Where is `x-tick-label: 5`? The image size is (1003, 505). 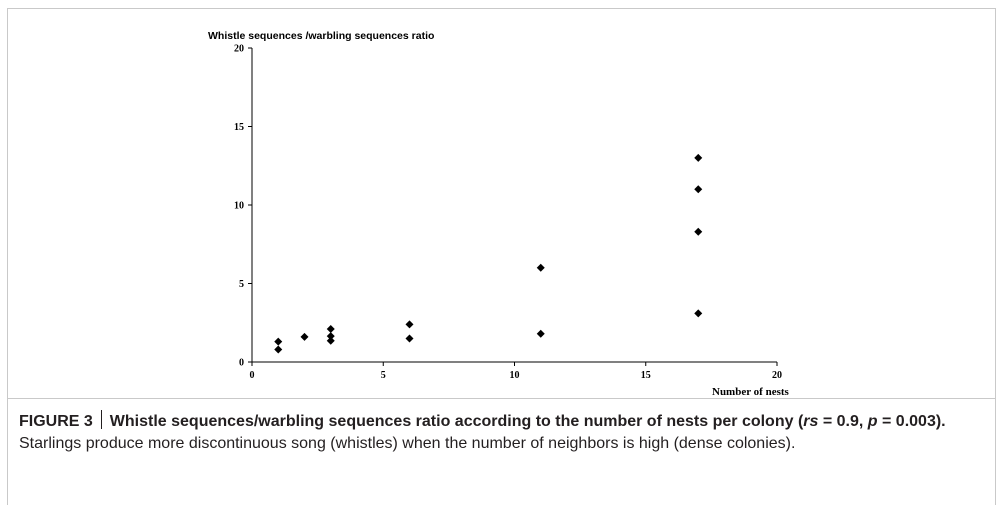
x-tick-label: 5 is located at coordinates (383, 375).